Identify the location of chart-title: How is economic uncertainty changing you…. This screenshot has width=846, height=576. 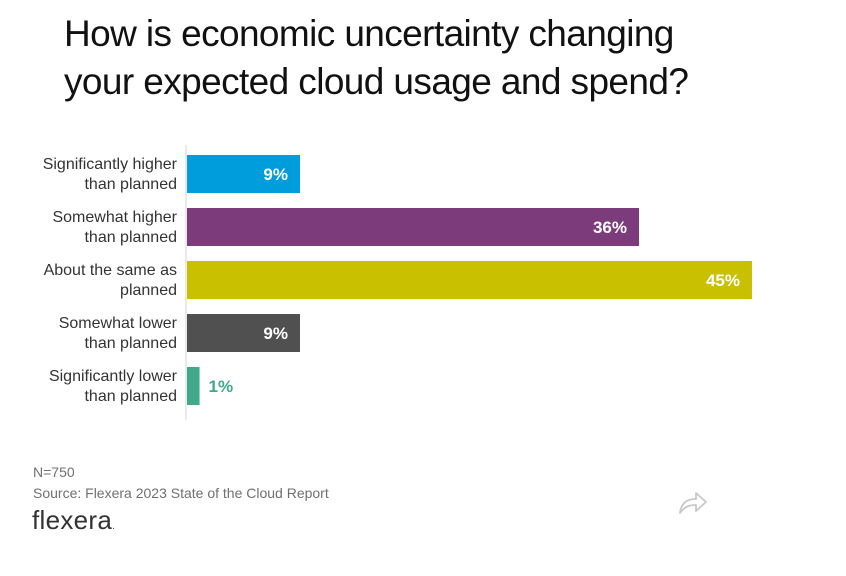
(444, 58).